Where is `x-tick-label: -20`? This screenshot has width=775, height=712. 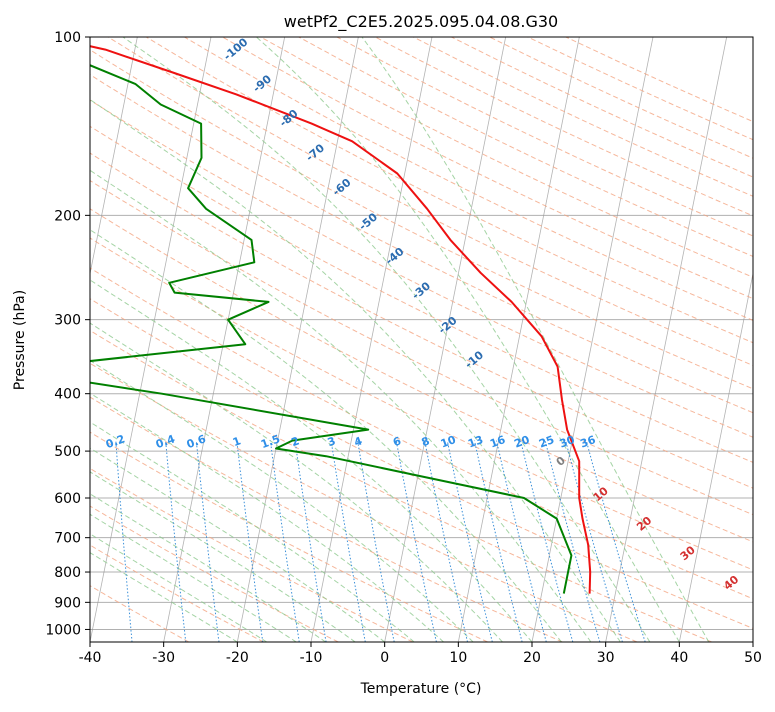
x-tick-label: -20 is located at coordinates (237, 658).